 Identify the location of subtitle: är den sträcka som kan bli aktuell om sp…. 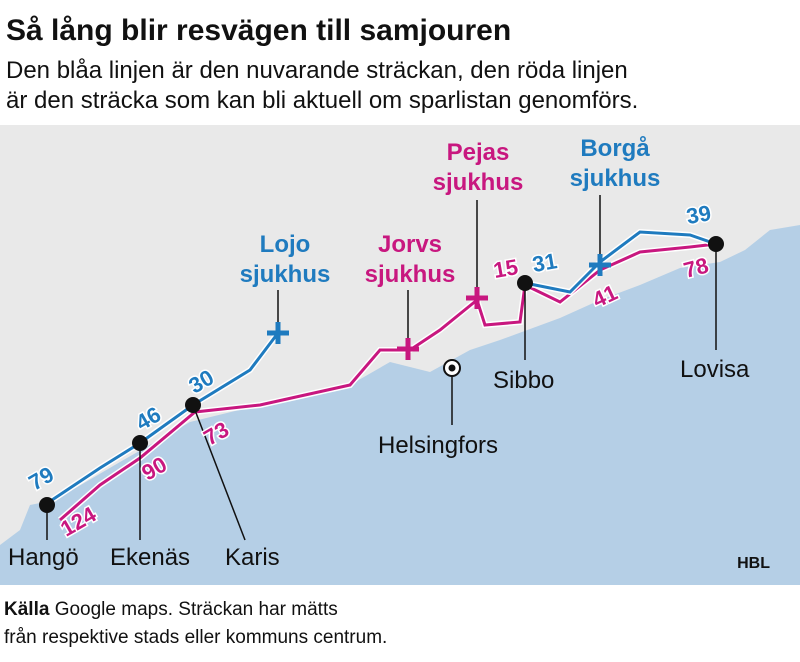
(322, 100).